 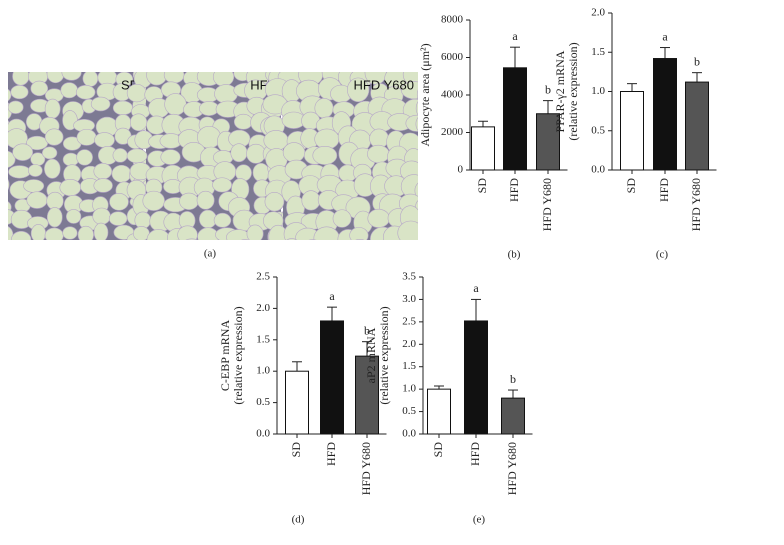 What do you see at coordinates (662, 255) in the screenshot?
I see `panel-caption: (c)` at bounding box center [662, 255].